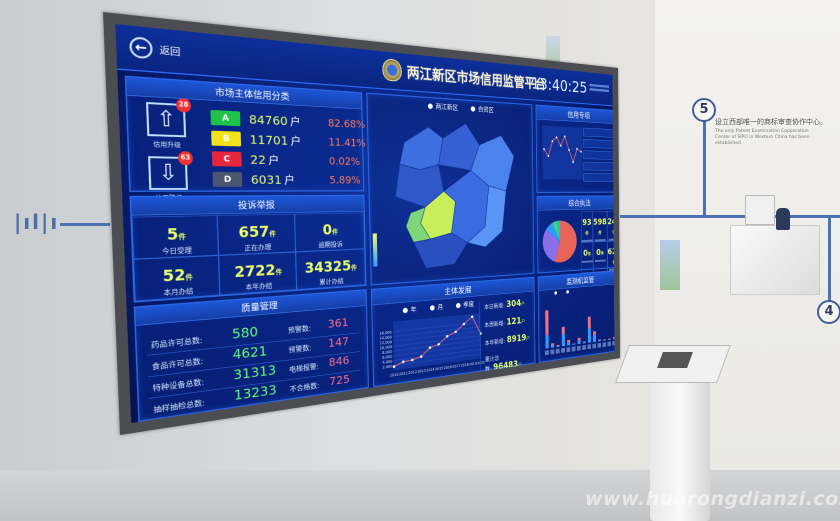 The width and height of the screenshot is (840, 521). I want to click on grade-count: 6031 户, so click(272, 179).